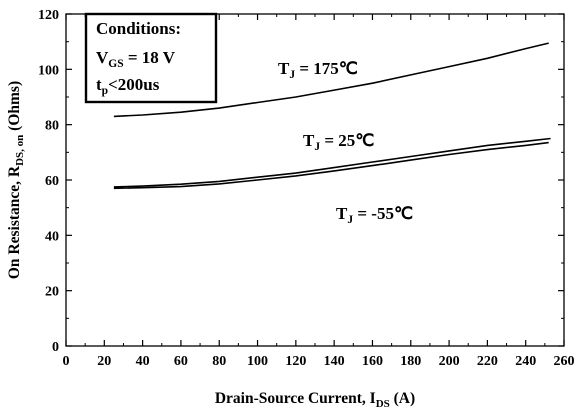 This screenshot has width=582, height=410. I want to click on y-tick-label: 100, so click(48, 70).